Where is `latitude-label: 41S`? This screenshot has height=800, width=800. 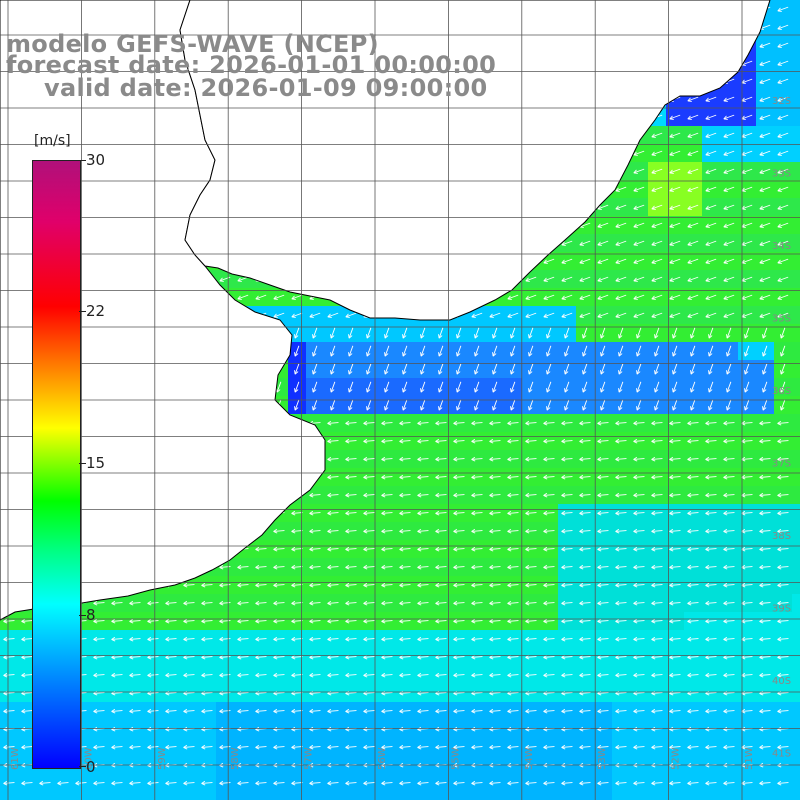 latitude-label: 41S is located at coordinates (781, 754).